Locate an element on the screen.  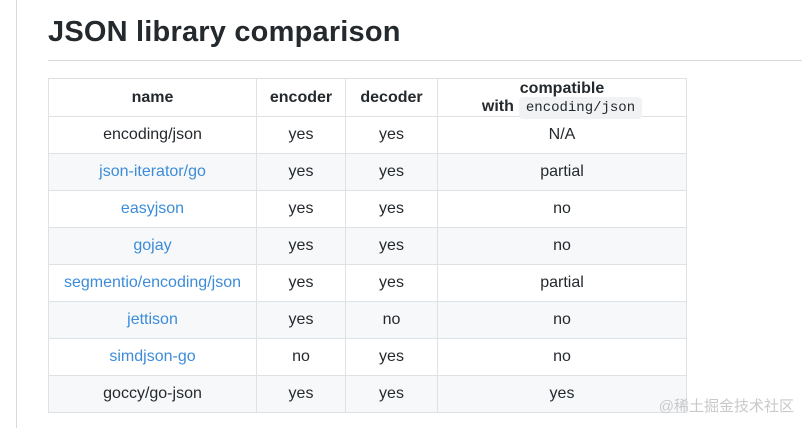
library-name-cell: segmentio/encoding/json is located at coordinates (152, 283).